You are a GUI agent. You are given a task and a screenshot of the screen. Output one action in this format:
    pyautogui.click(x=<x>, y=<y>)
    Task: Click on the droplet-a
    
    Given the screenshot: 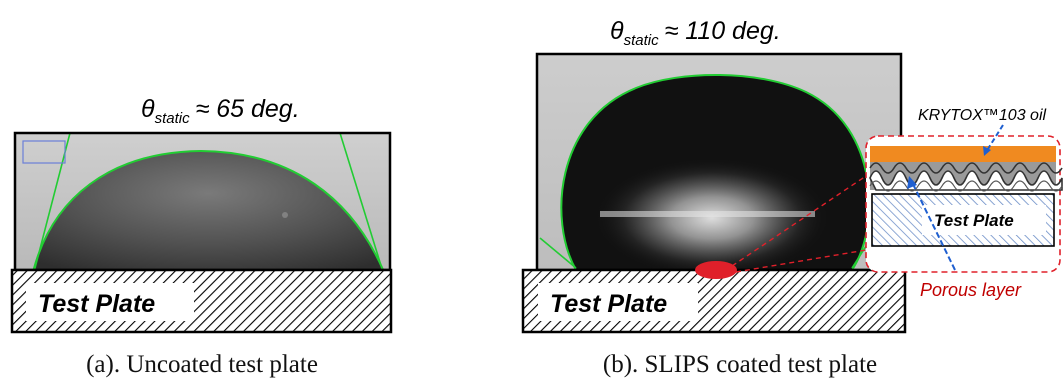 What is the action you would take?
    pyautogui.click(x=208, y=210)
    